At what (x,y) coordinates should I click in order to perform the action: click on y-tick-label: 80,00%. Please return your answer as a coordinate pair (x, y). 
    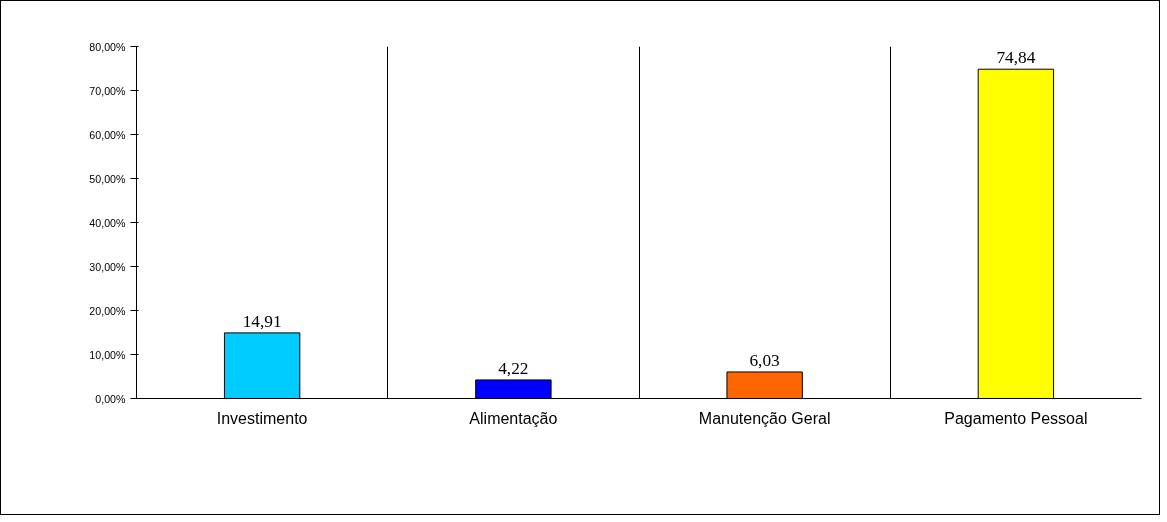
    Looking at the image, I should click on (108, 46).